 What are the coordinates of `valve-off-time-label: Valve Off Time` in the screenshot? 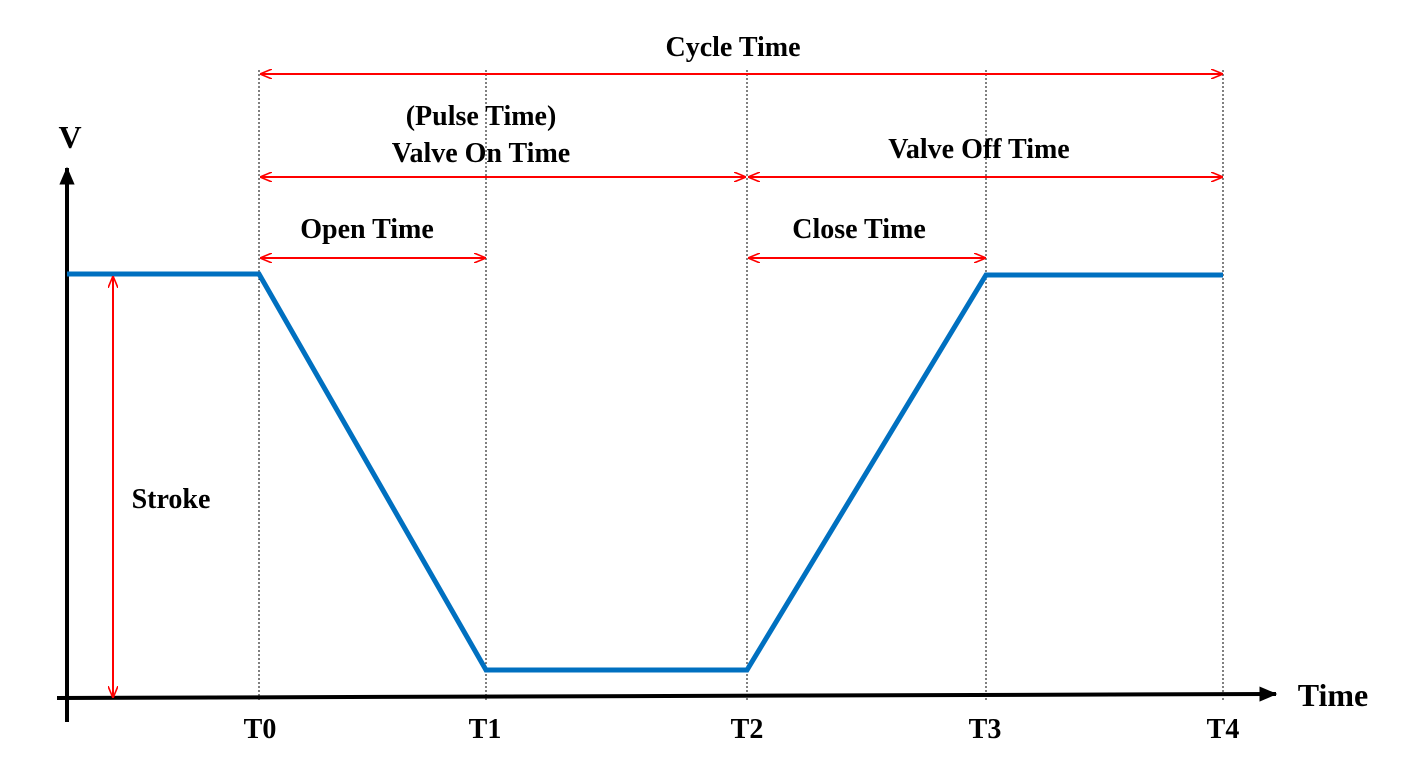 It's located at (978, 149).